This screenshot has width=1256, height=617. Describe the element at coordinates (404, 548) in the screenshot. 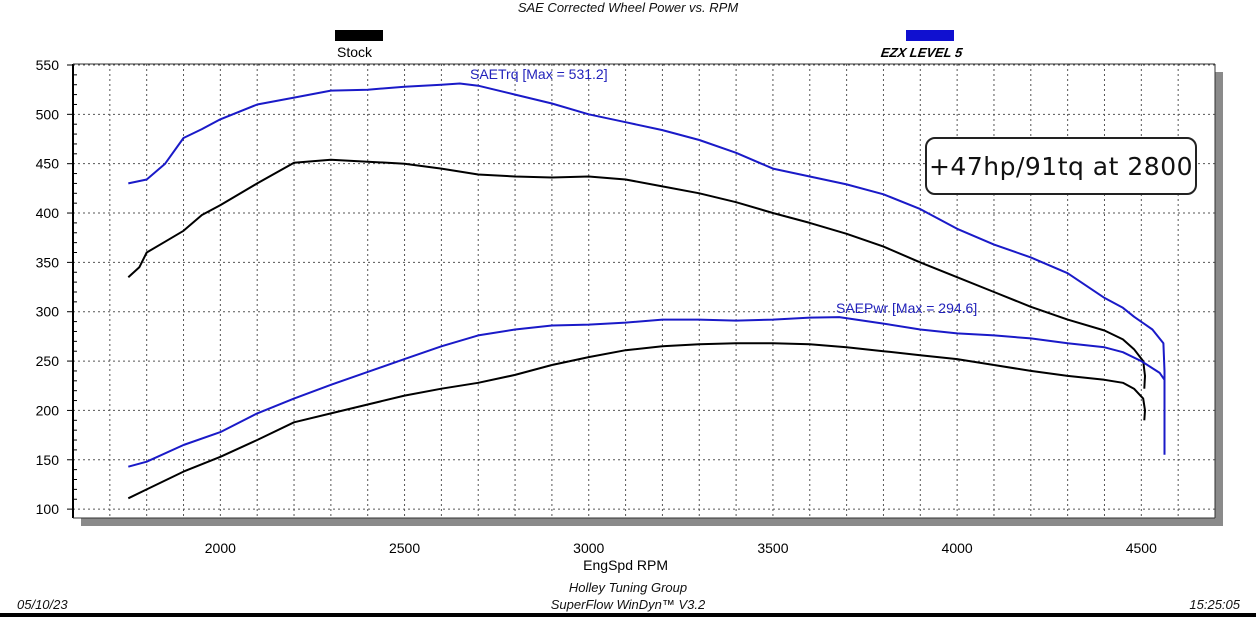

I see `x-tick-label: 2500` at that location.